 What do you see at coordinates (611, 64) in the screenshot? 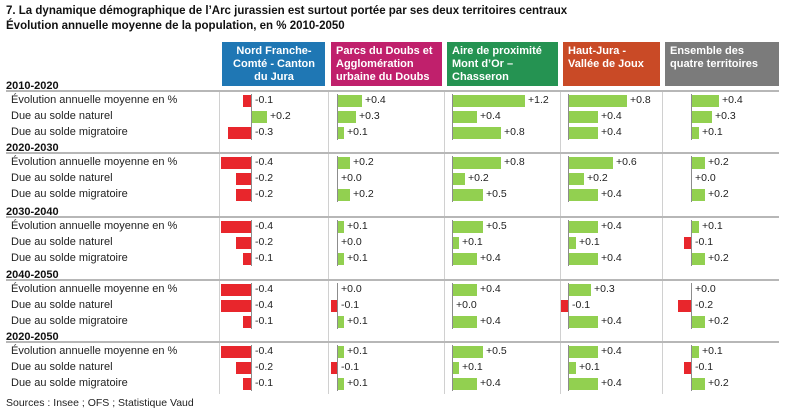
I see `column-header: Haut-Jura - Vallée de Joux` at bounding box center [611, 64].